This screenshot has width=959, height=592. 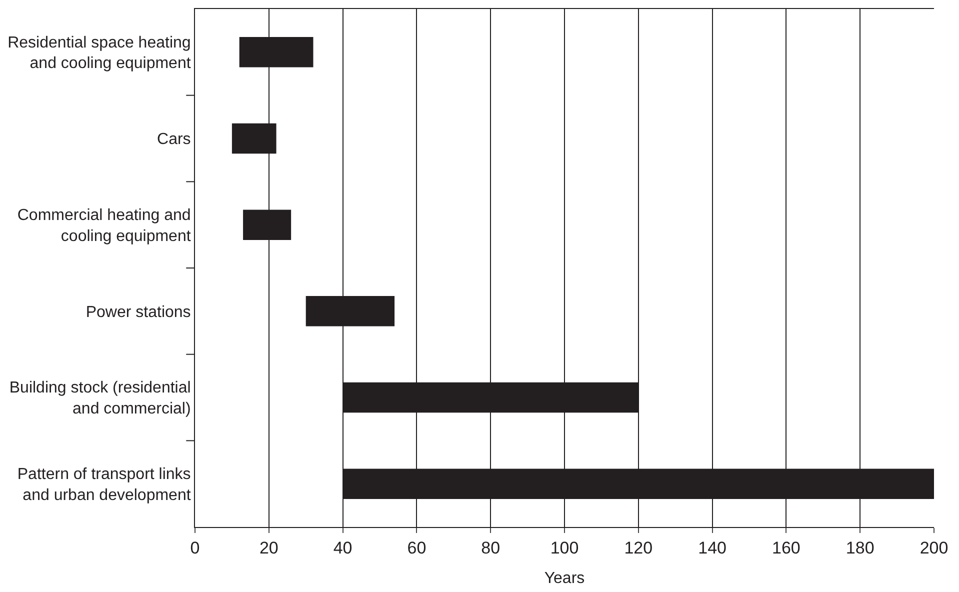 I want to click on x-tick-label: 0, so click(x=195, y=548).